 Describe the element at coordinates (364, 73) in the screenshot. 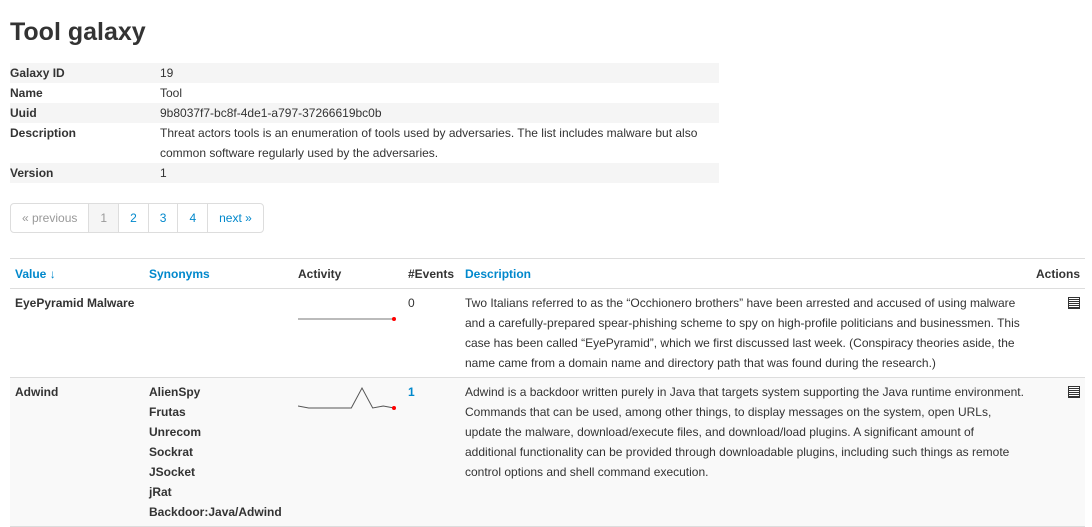

I see `detail-row: Galaxy ID 19` at that location.